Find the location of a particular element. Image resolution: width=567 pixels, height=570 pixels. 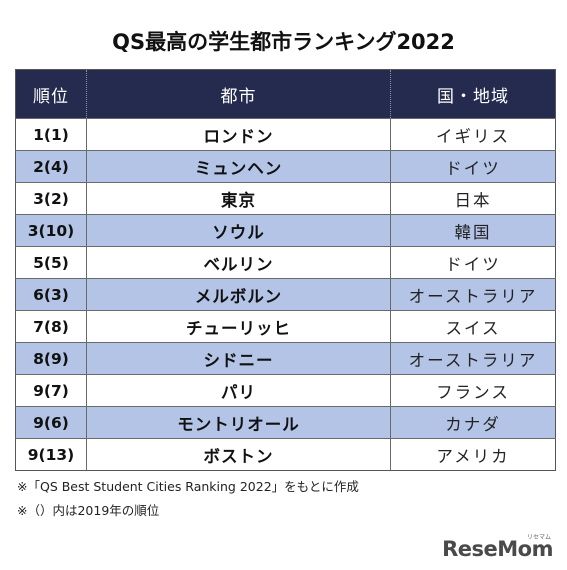

table-row: 3(10) ソウル 韓国 is located at coordinates (285, 230).